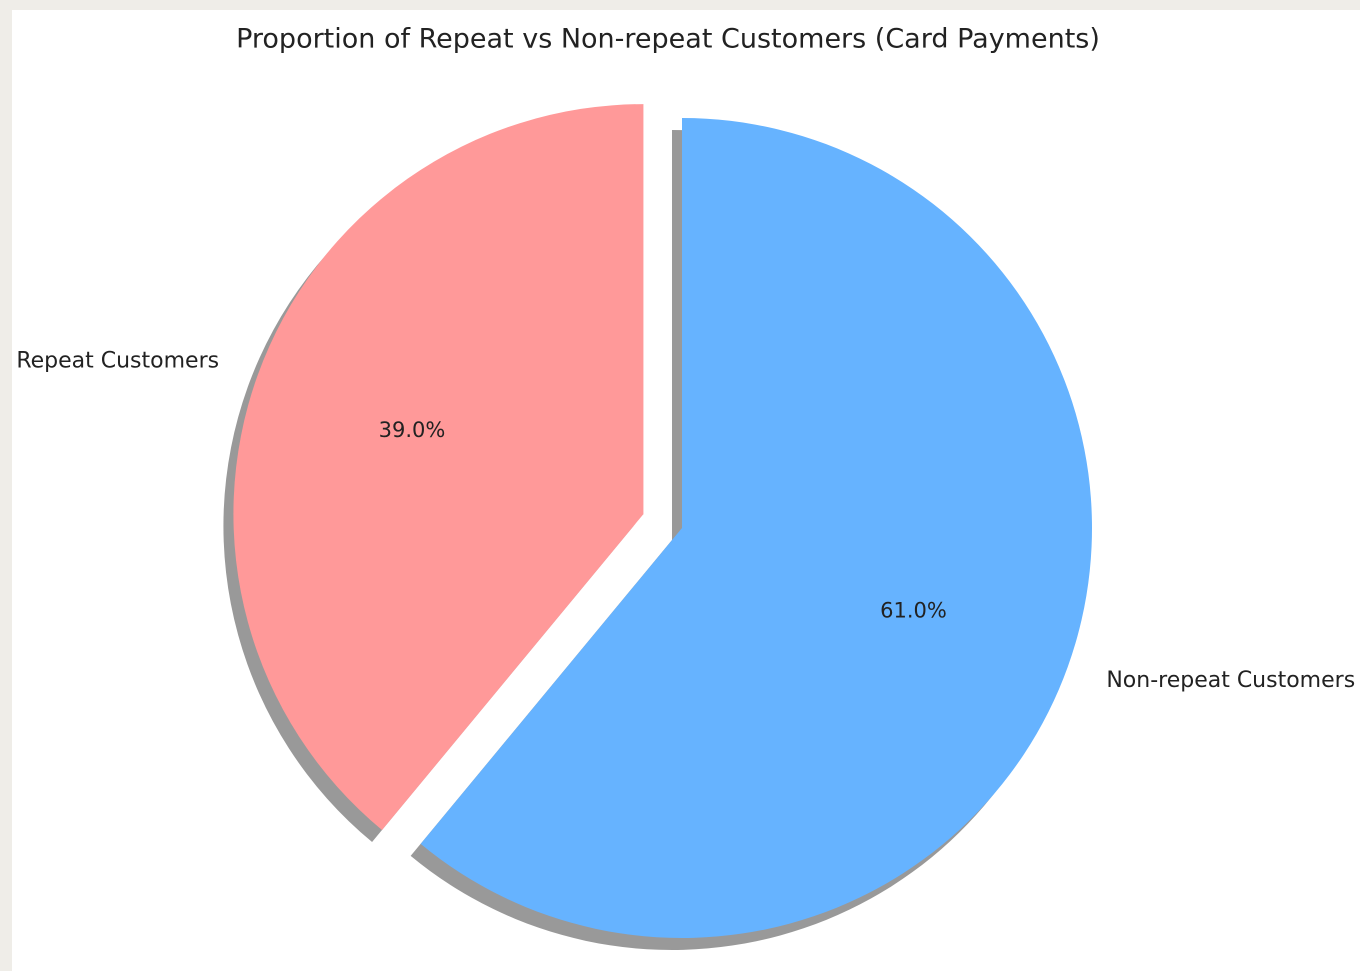  Describe the element at coordinates (117, 360) in the screenshot. I see `category-label: Repeat Customers` at that location.